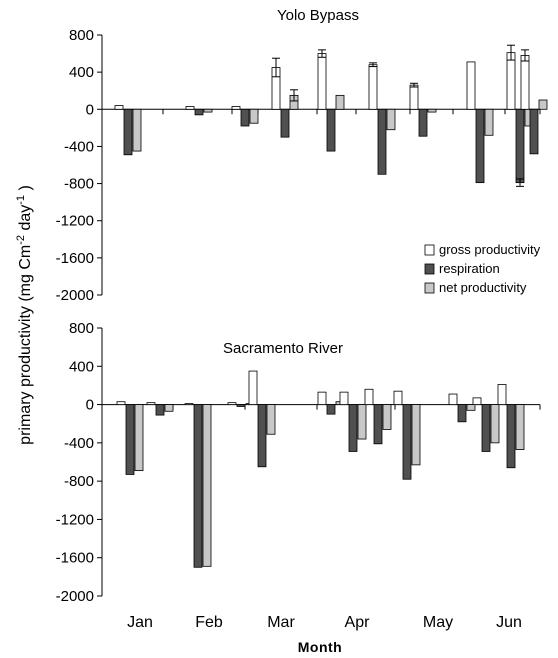 This screenshot has width=558, height=658. What do you see at coordinates (320, 647) in the screenshot?
I see `x-axis-title: Month` at bounding box center [320, 647].